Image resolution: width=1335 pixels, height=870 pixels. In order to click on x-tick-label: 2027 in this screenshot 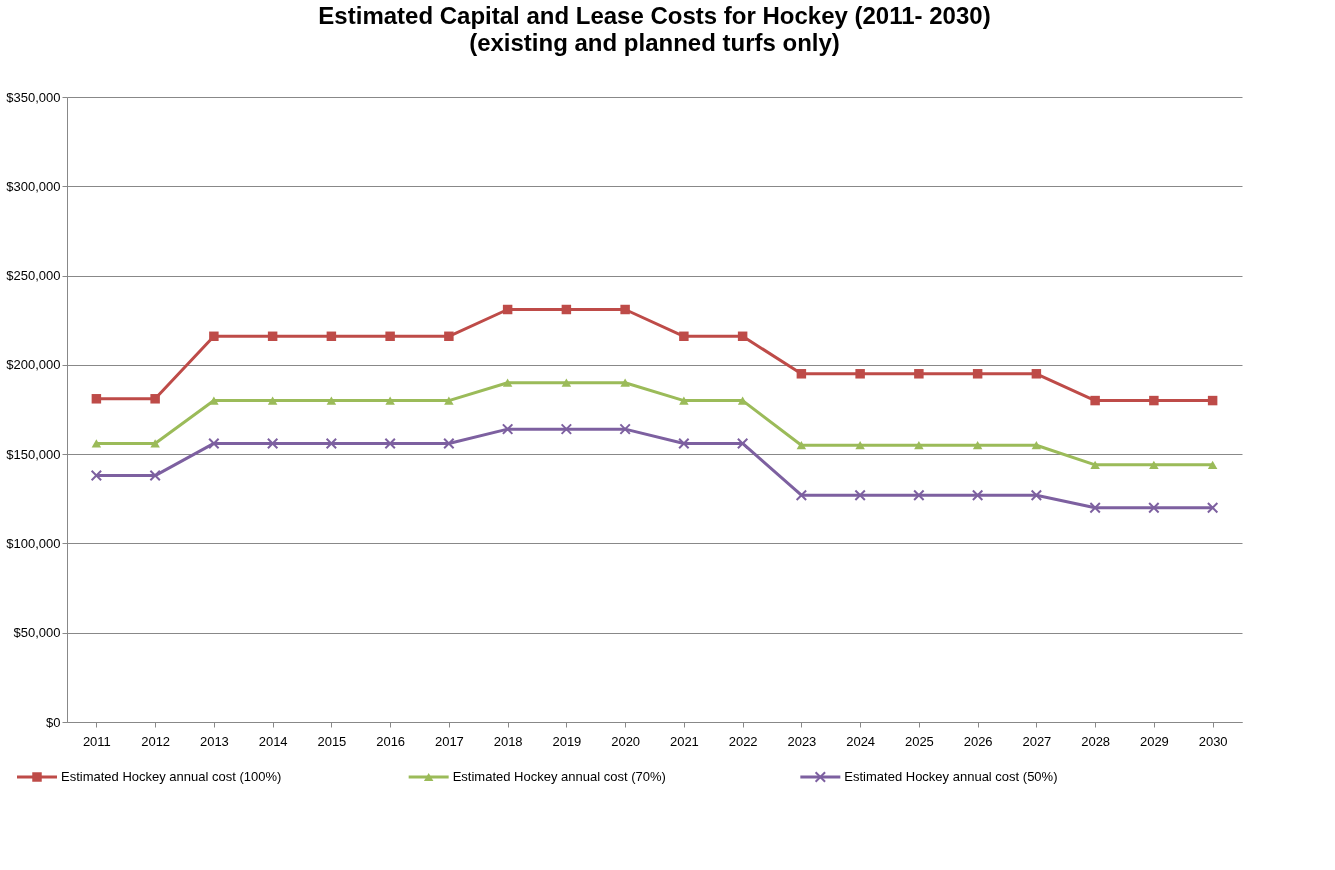, I will do `click(1037, 741)`.